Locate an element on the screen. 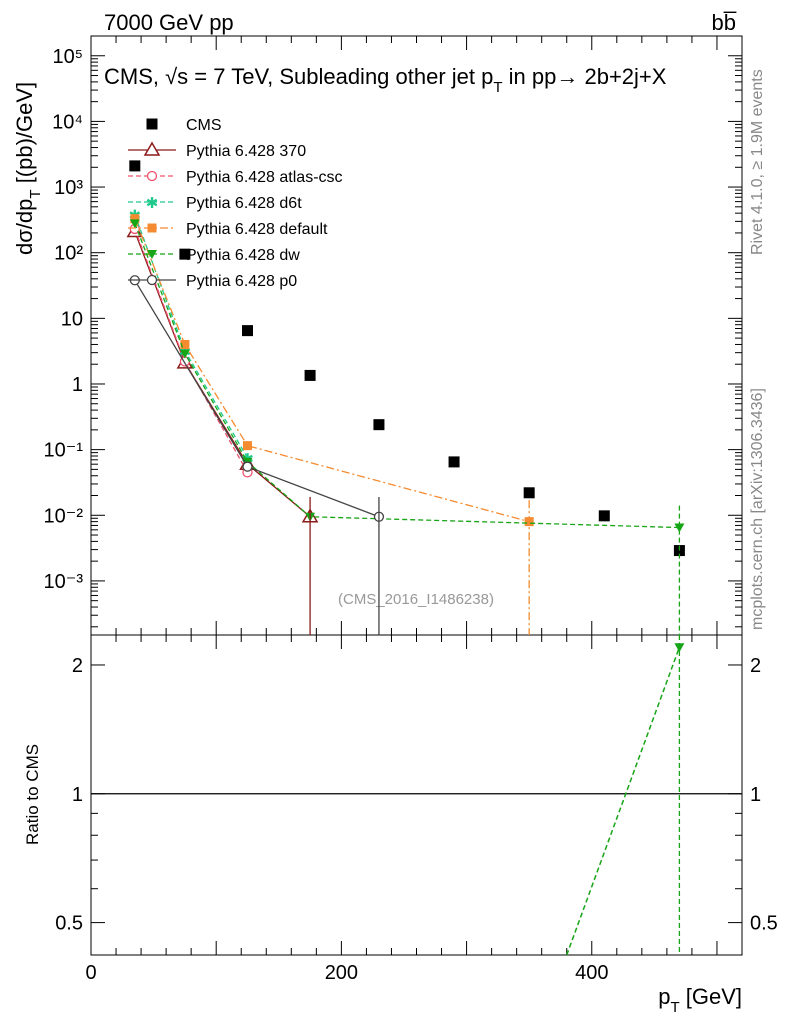 This screenshot has width=786, height=1024. y-tick-label-main: 10⁻¹ is located at coordinates (64, 451).